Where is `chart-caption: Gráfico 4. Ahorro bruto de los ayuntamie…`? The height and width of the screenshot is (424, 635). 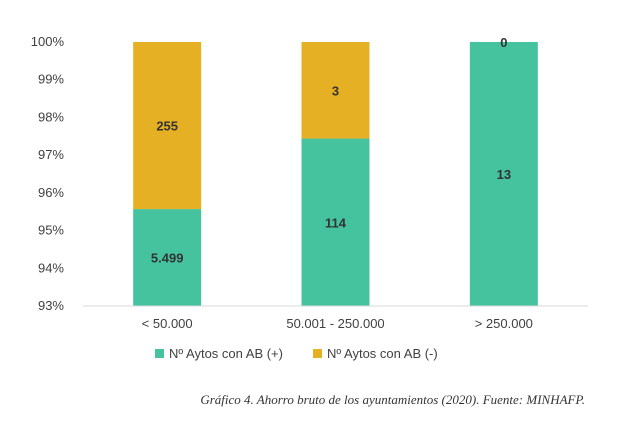 chart-caption: Gráfico 4. Ahorro bruto de los ayuntamie… is located at coordinates (392, 399).